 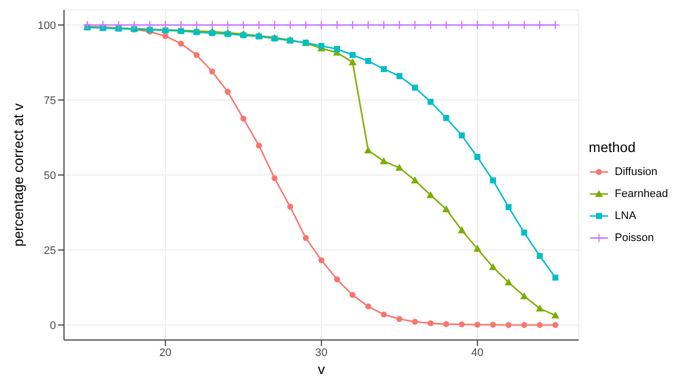 I want to click on legend-title: method, so click(x=612, y=147).